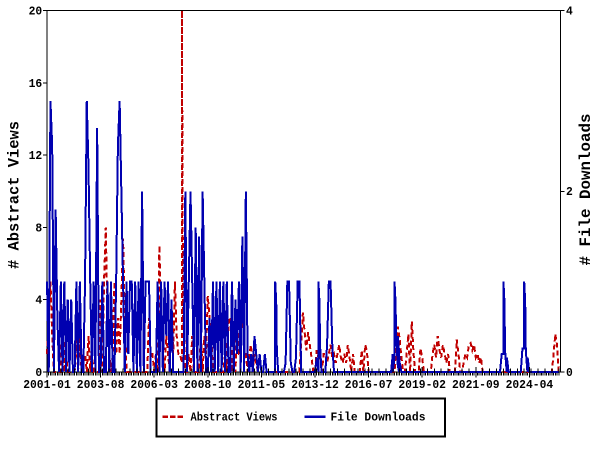  I want to click on svg-text: 8, so click(38, 228).